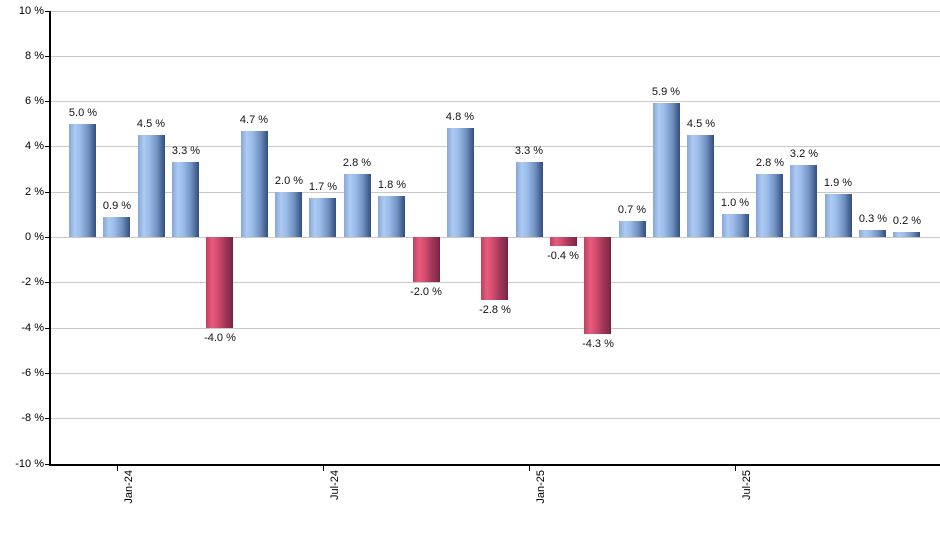 Image resolution: width=940 pixels, height=550 pixels. Describe the element at coordinates (83, 113) in the screenshot. I see `bar-value-label: 5.0 %` at that location.